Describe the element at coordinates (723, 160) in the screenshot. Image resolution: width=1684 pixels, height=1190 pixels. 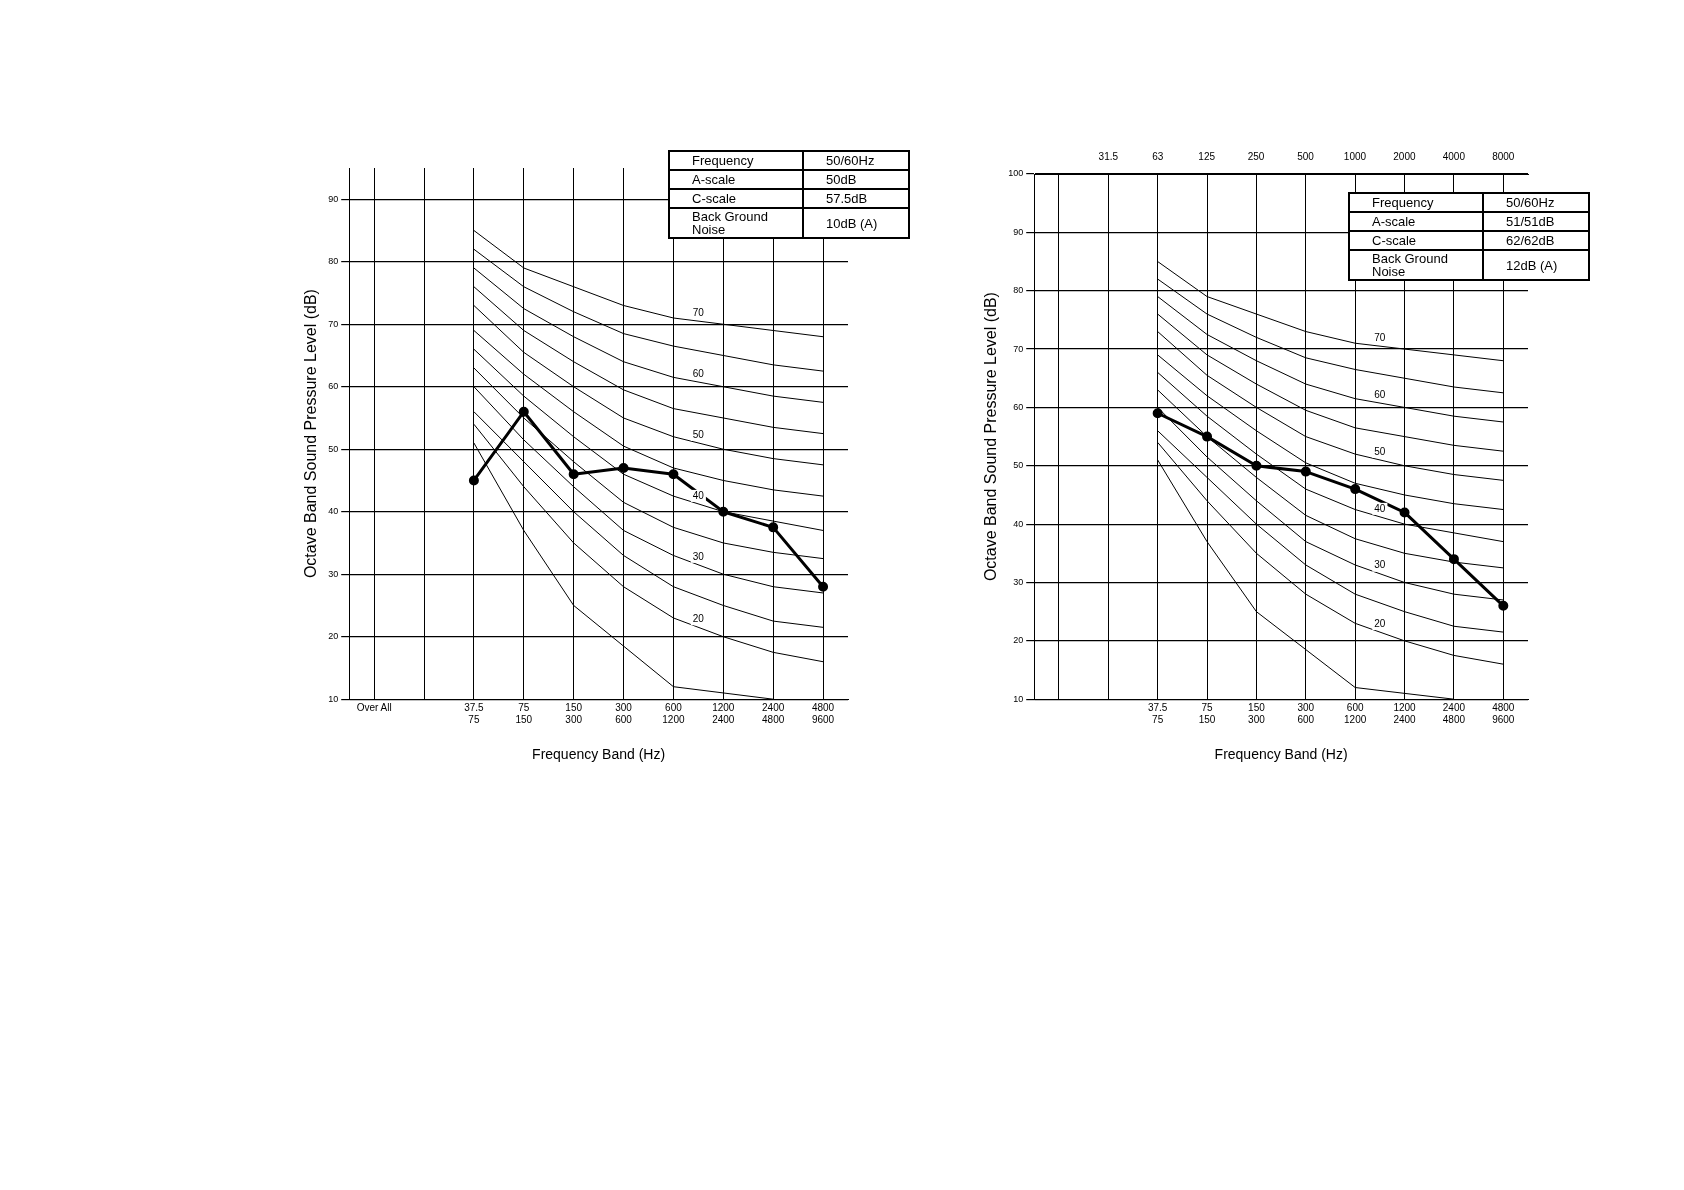
I see `text: Frequency` at that location.